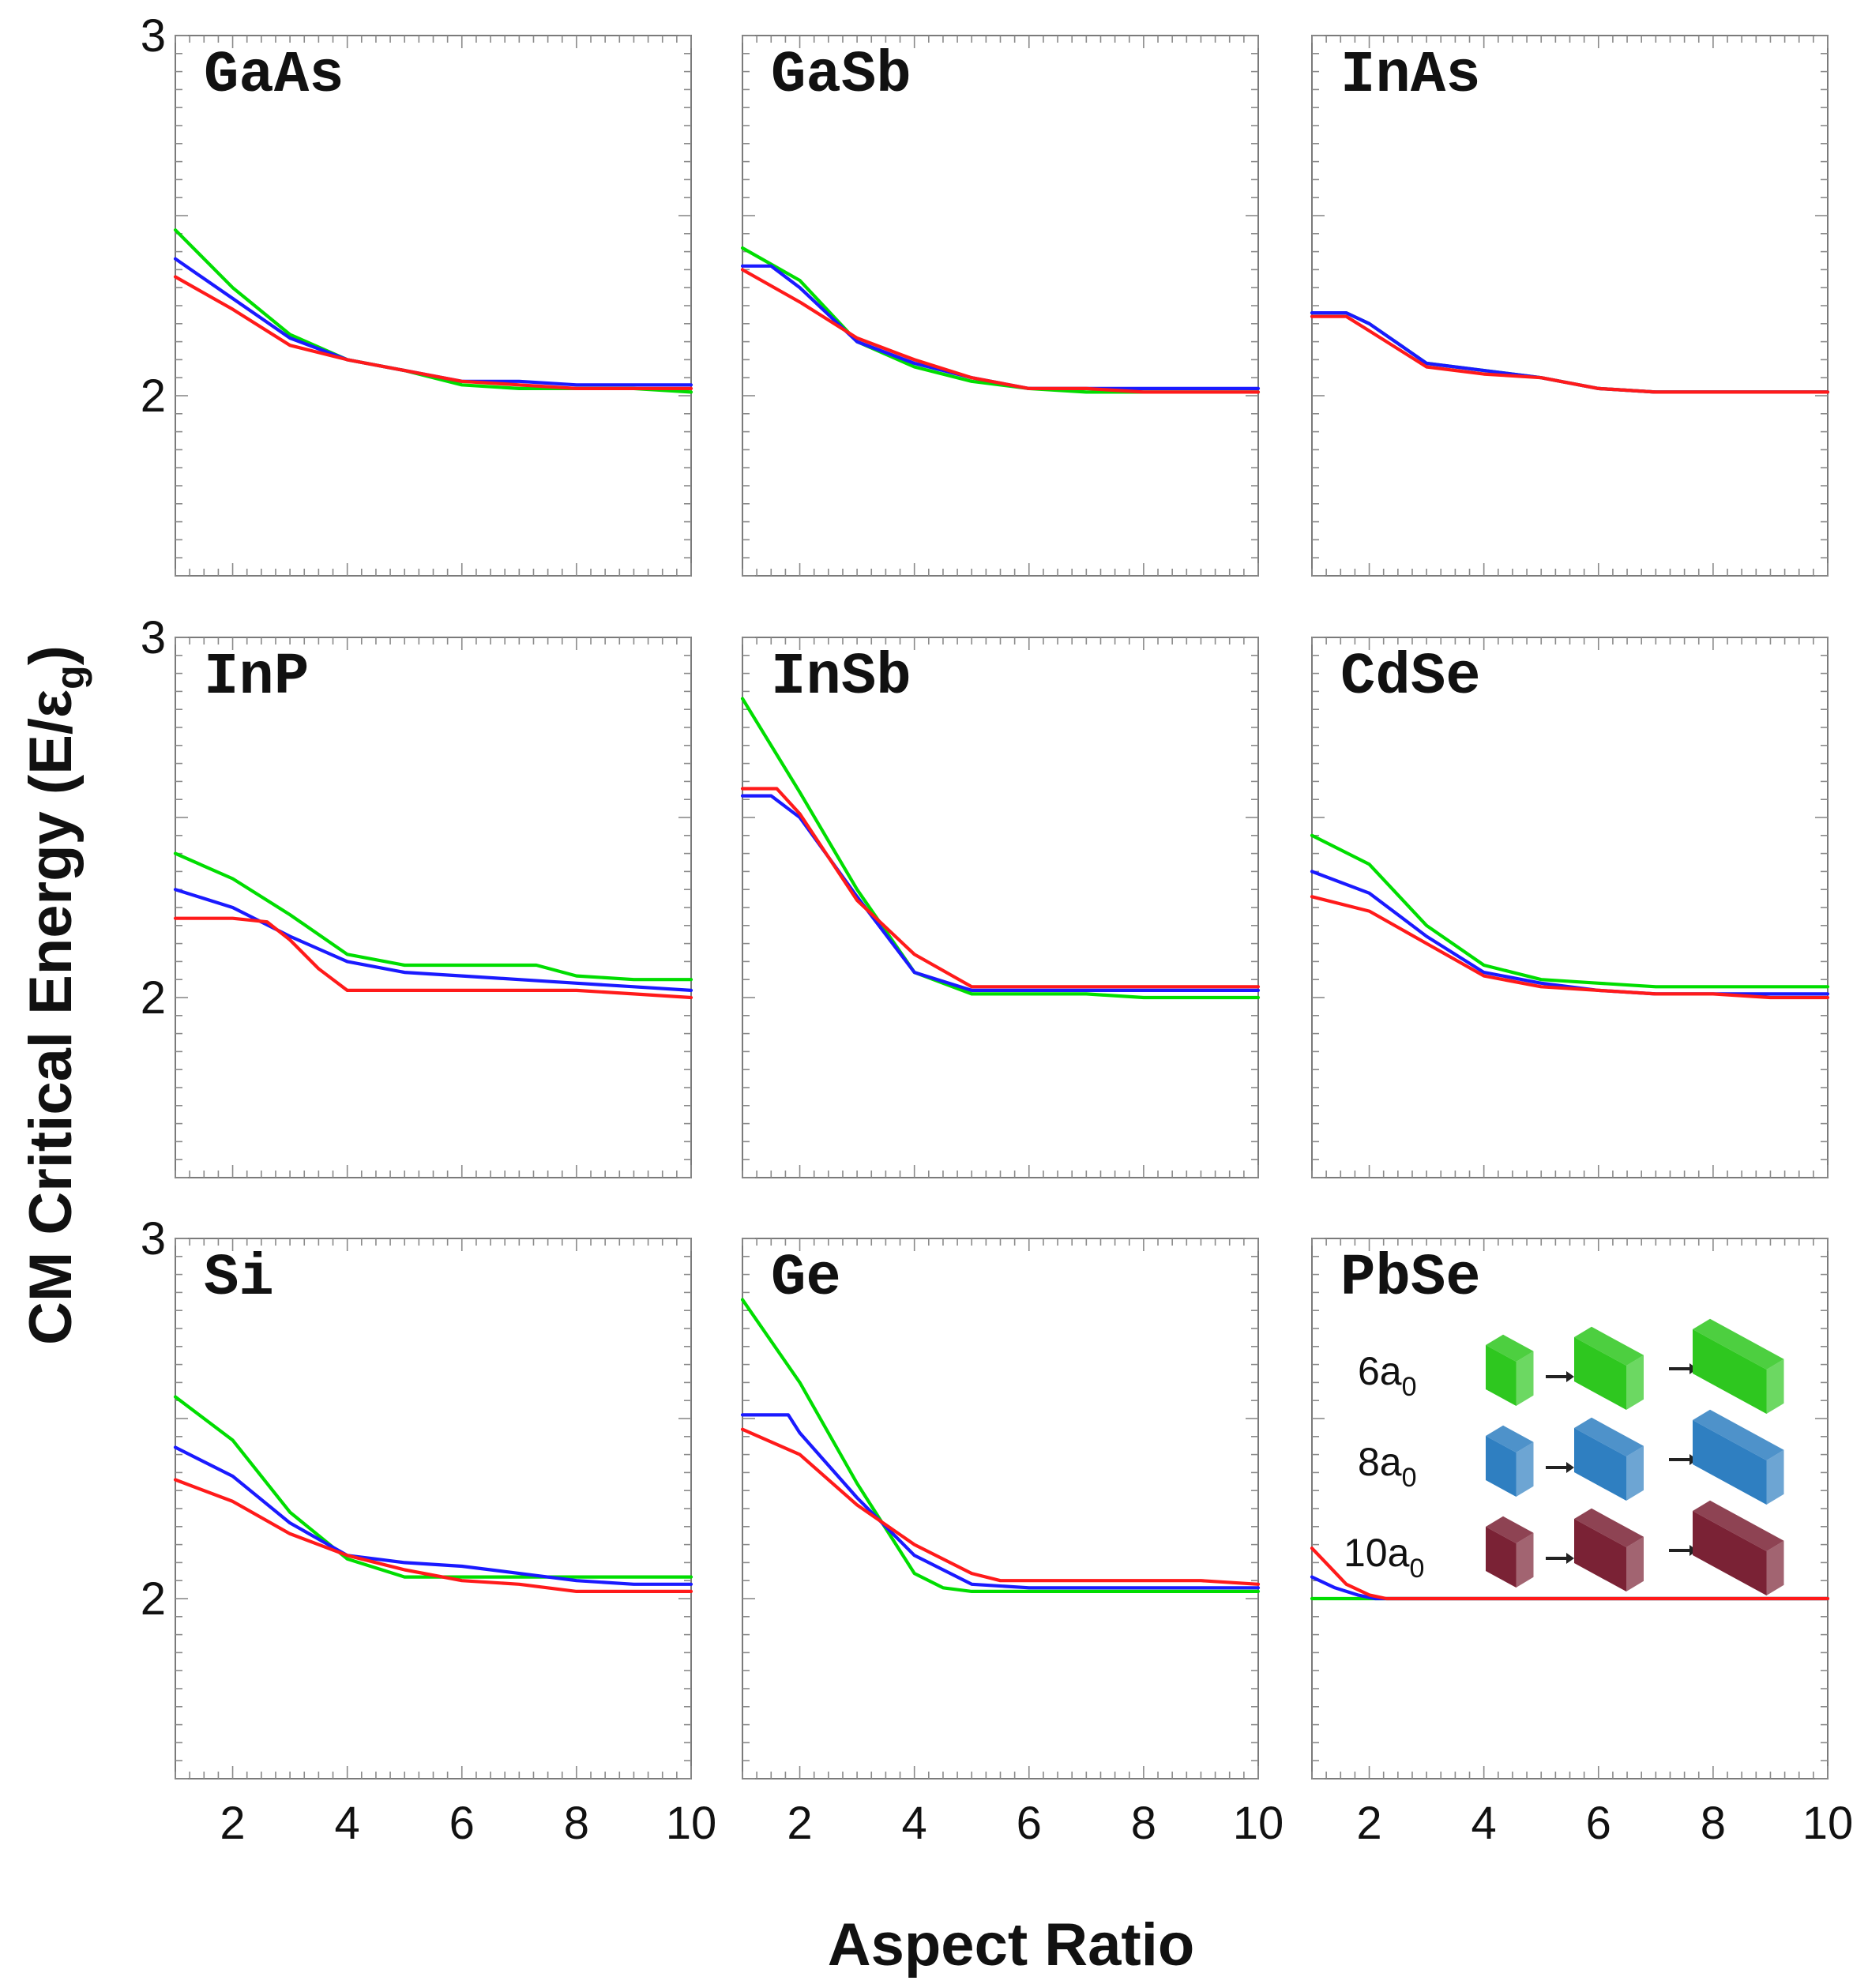 This screenshot has width=1868, height=1988. What do you see at coordinates (1011, 1945) in the screenshot?
I see `x-axis-title: Aspect Ratio` at bounding box center [1011, 1945].